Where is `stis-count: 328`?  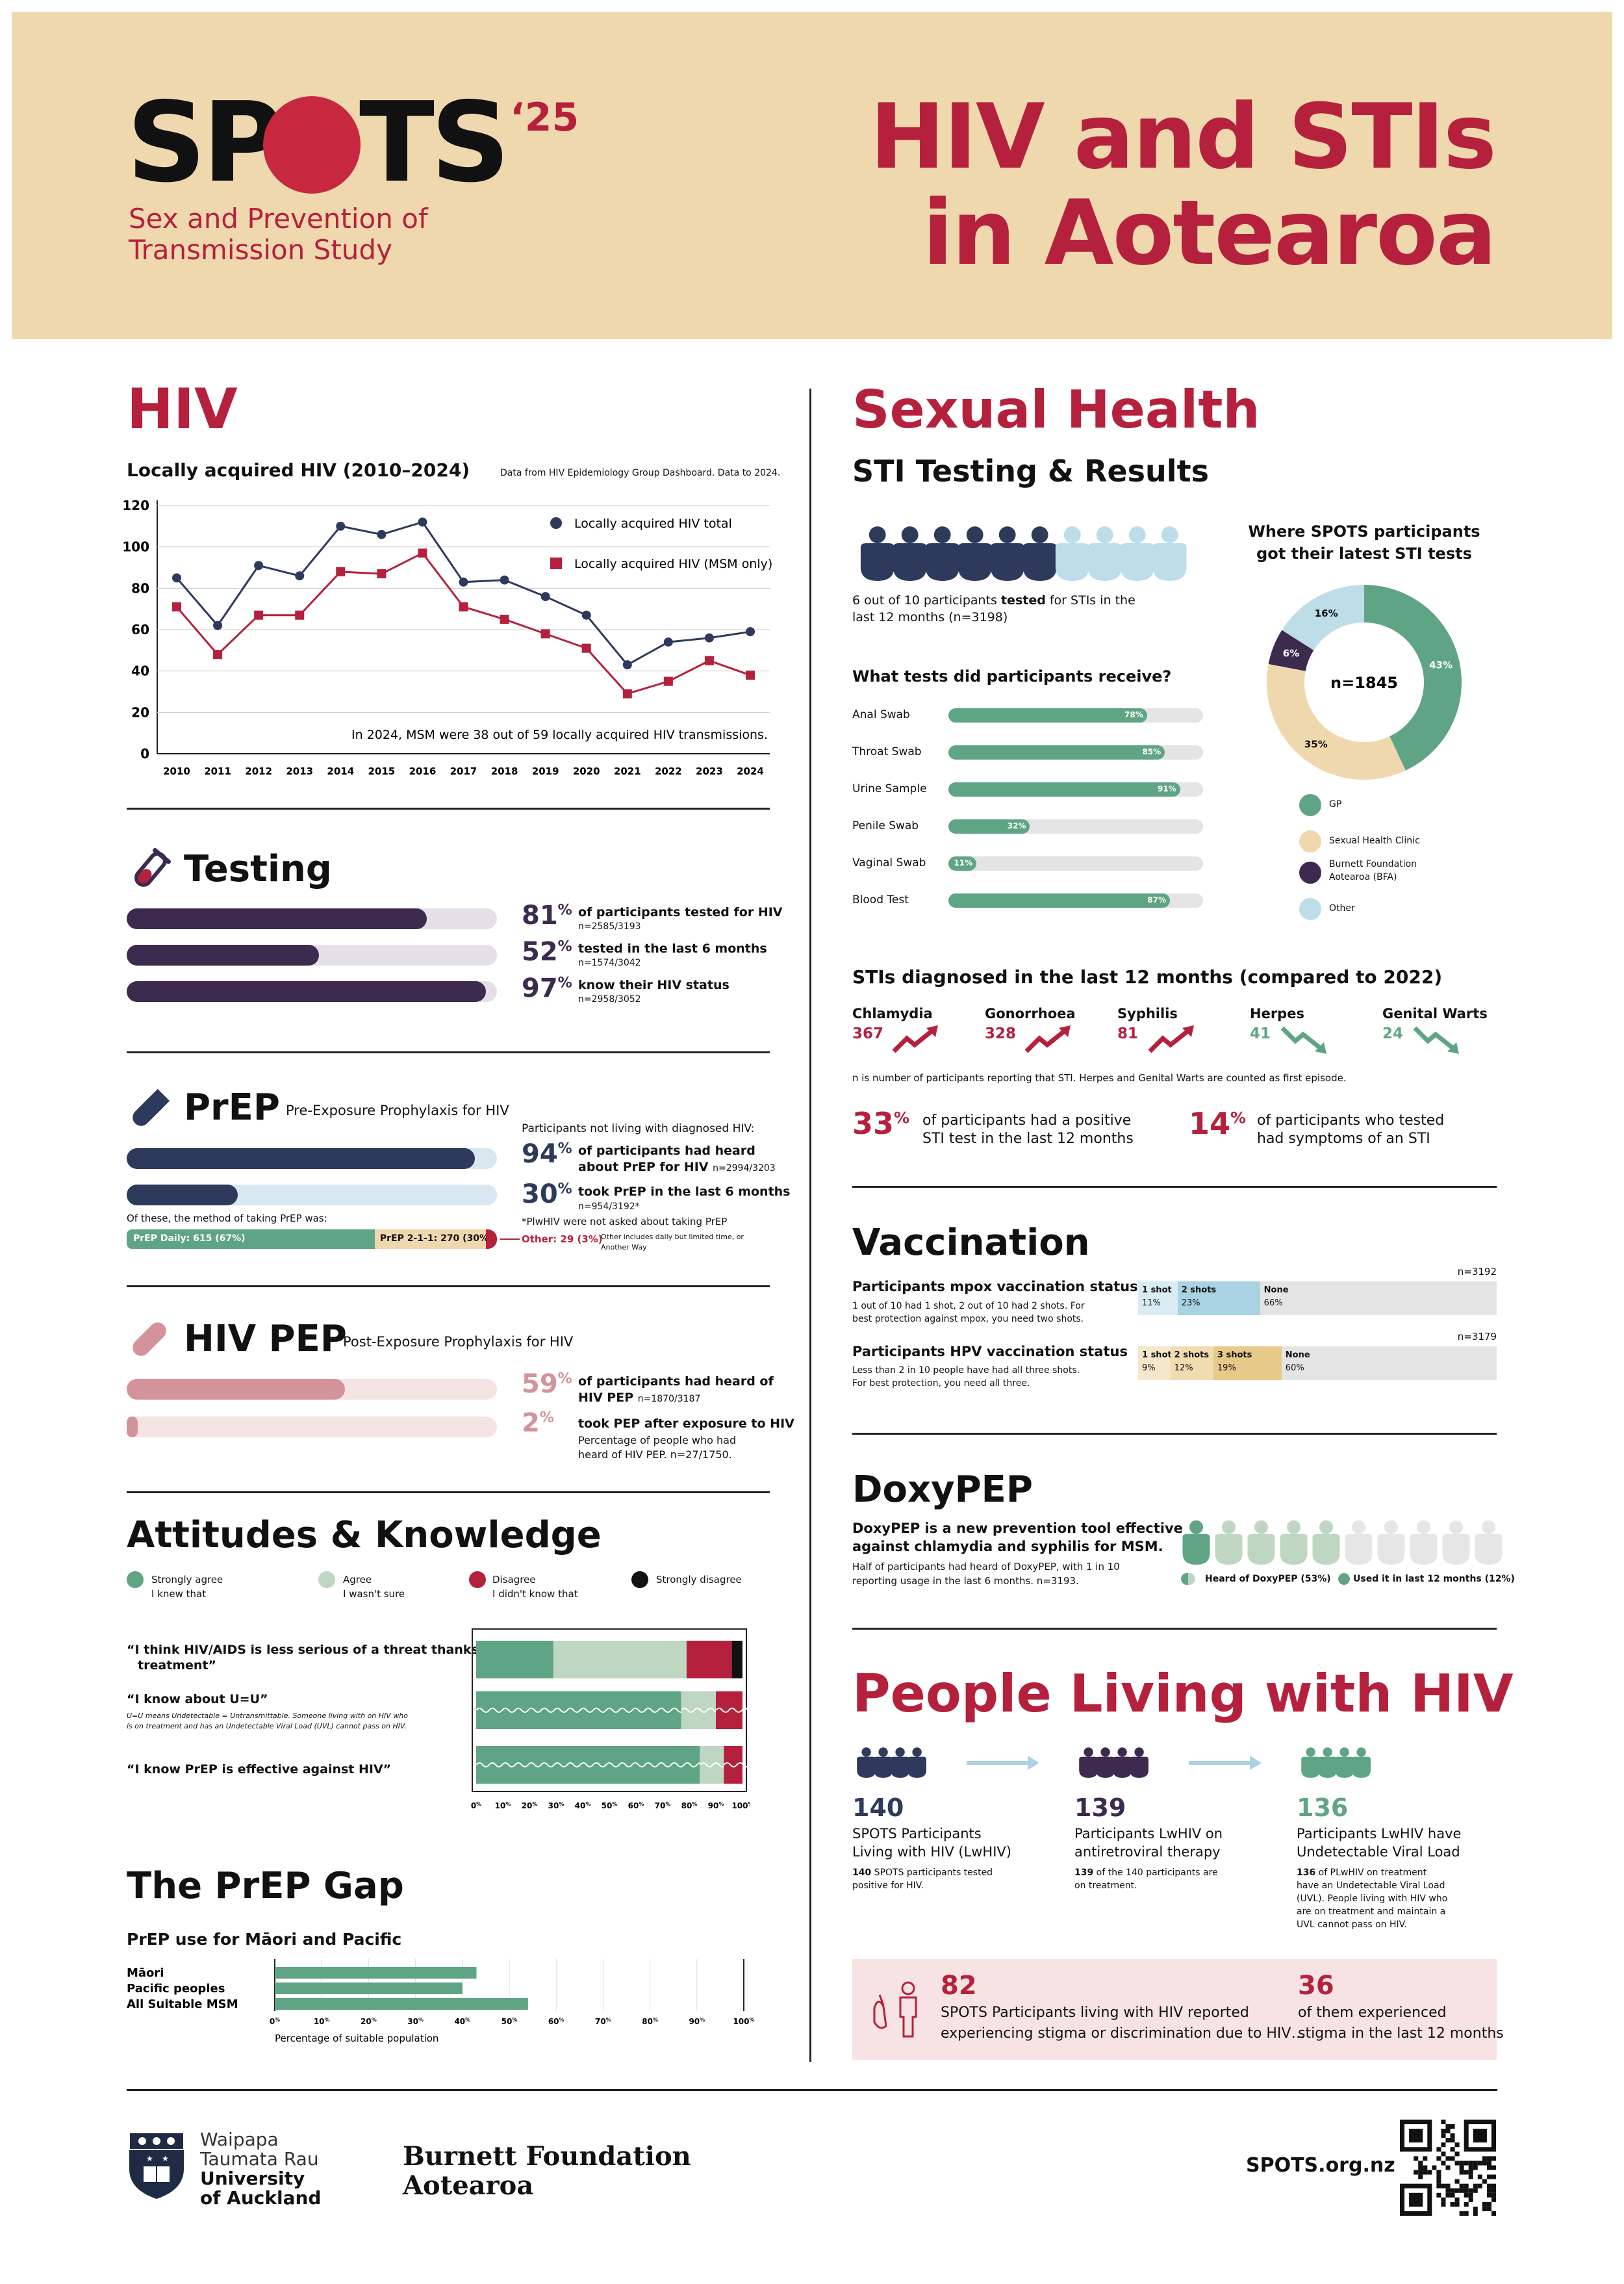
stis-count: 328 is located at coordinates (1001, 1033).